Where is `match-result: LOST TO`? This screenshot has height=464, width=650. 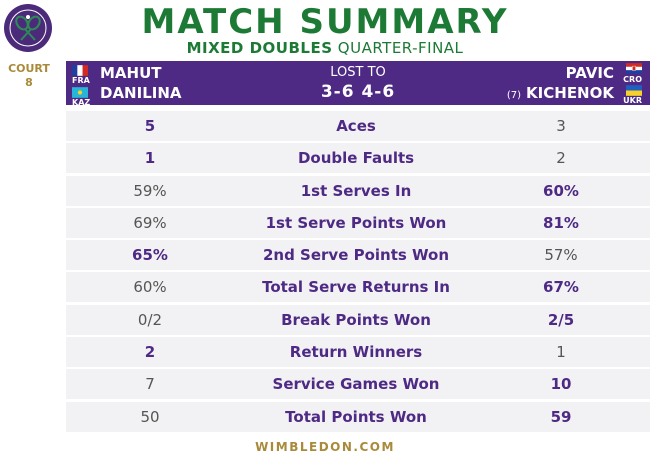 match-result: LOST TO is located at coordinates (358, 72).